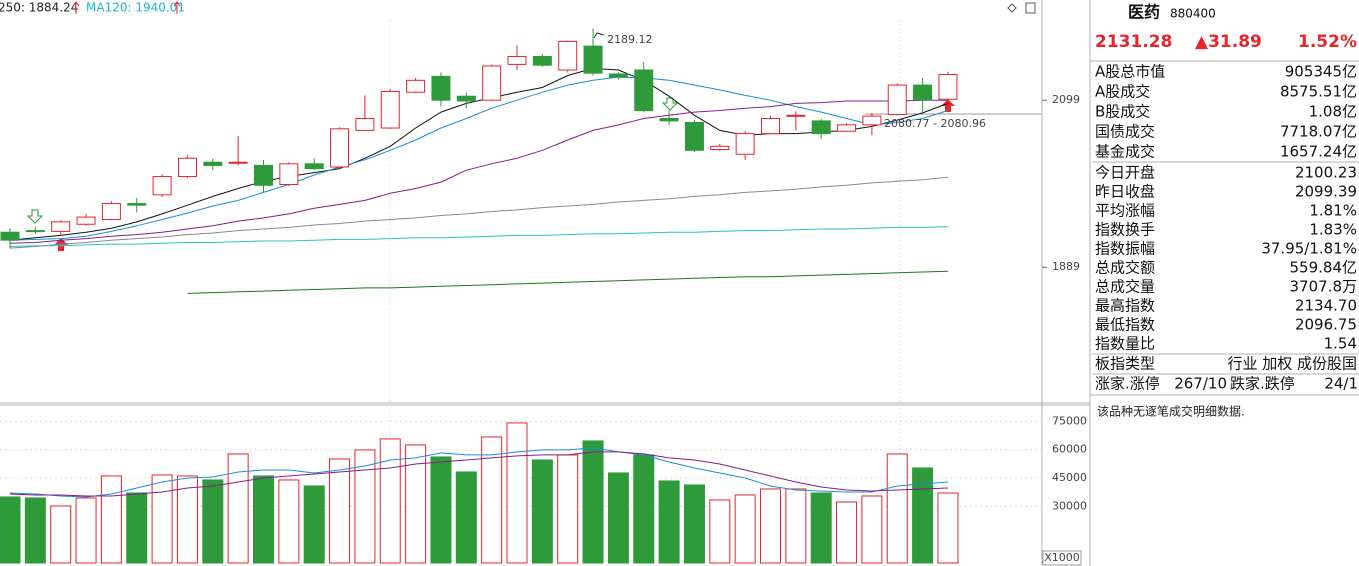 The height and width of the screenshot is (566, 1359). What do you see at coordinates (1125, 306) in the screenshot?
I see `stat-label: 最高指数` at bounding box center [1125, 306].